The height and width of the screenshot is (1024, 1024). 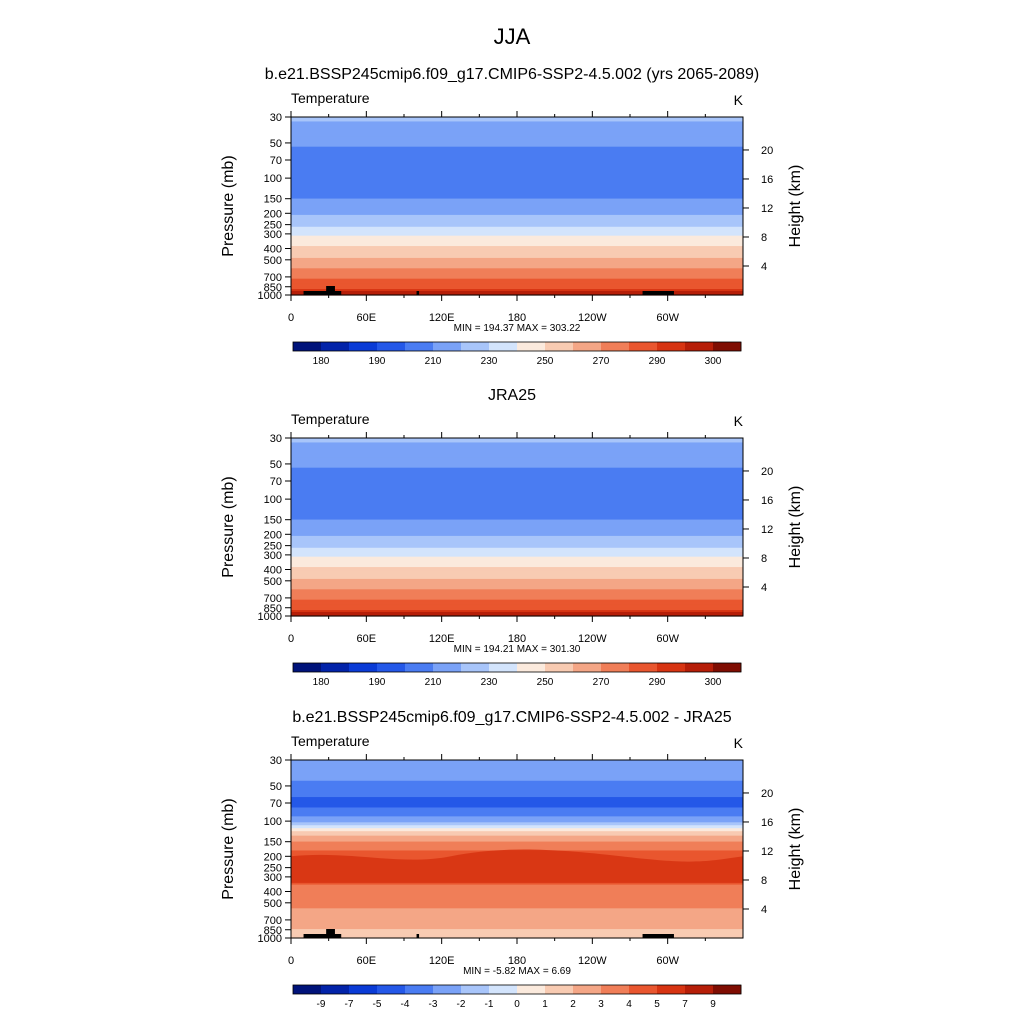 What do you see at coordinates (276, 144) in the screenshot?
I see `y-tick-label: 50` at bounding box center [276, 144].